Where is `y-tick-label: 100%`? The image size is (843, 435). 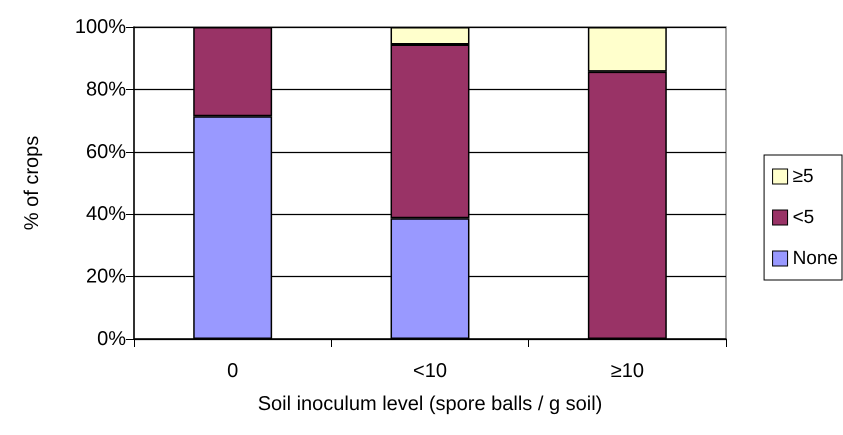 y-tick-label: 100% is located at coordinates (100, 27).